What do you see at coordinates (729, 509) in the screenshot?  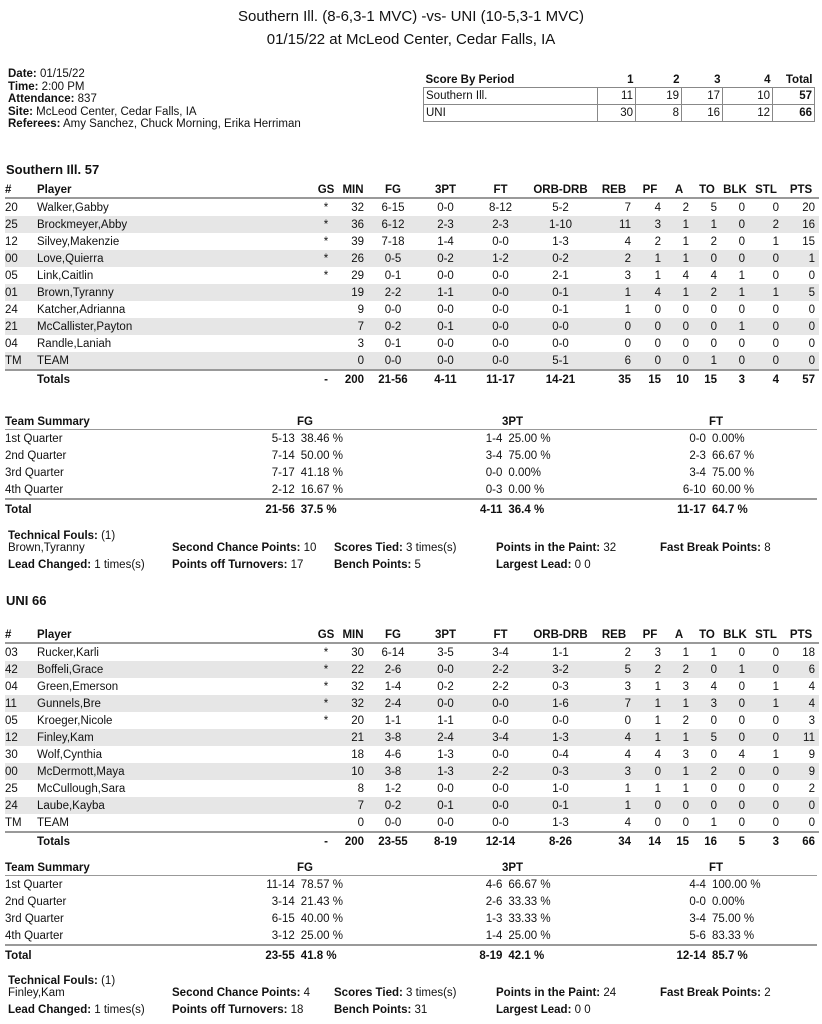 I see `percentage: 64.7 %` at bounding box center [729, 509].